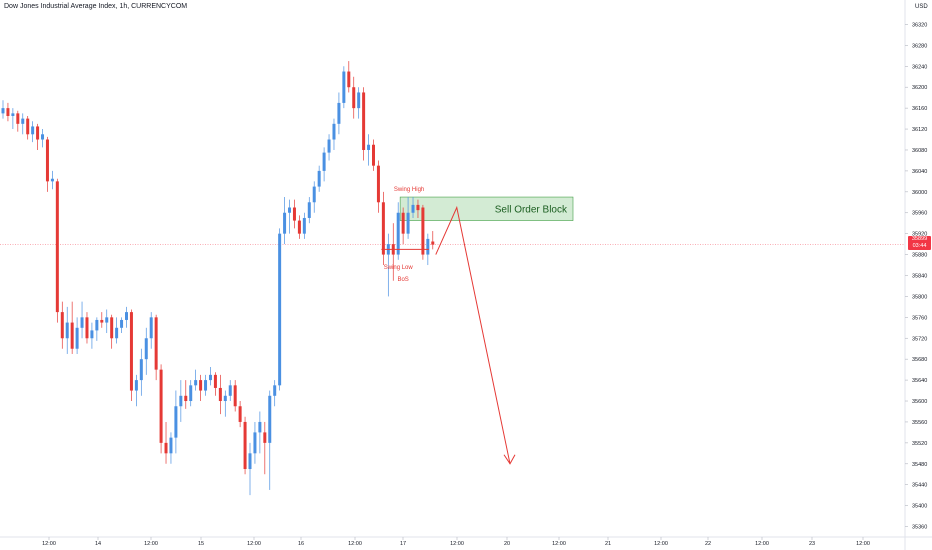 The width and height of the screenshot is (932, 550). I want to click on y-tick-label: 36160, so click(919, 109).